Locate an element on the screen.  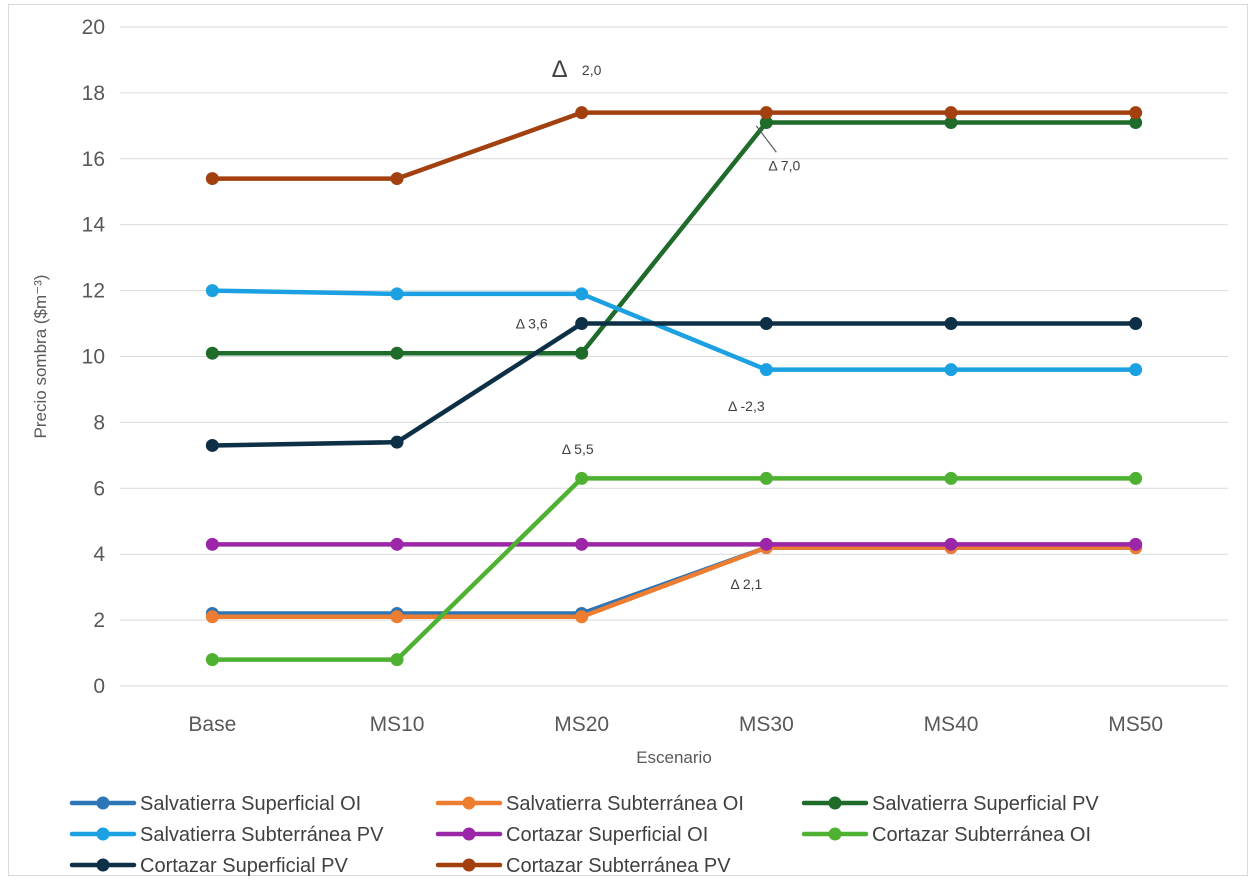
y-tick-label: 20 is located at coordinates (93, 27).